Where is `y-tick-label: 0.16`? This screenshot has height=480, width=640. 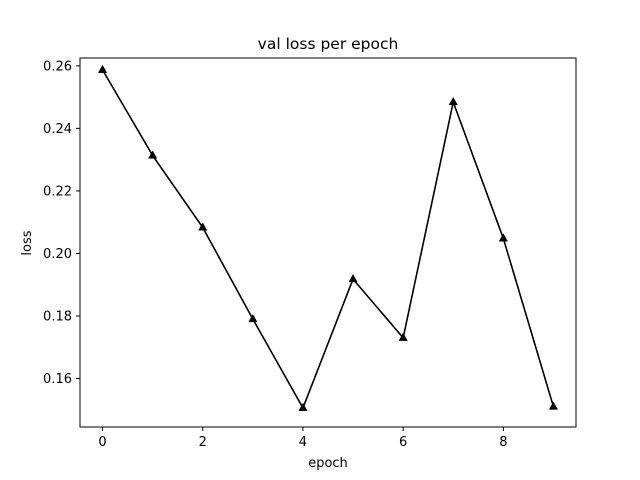 y-tick-label: 0.16 is located at coordinates (57, 379).